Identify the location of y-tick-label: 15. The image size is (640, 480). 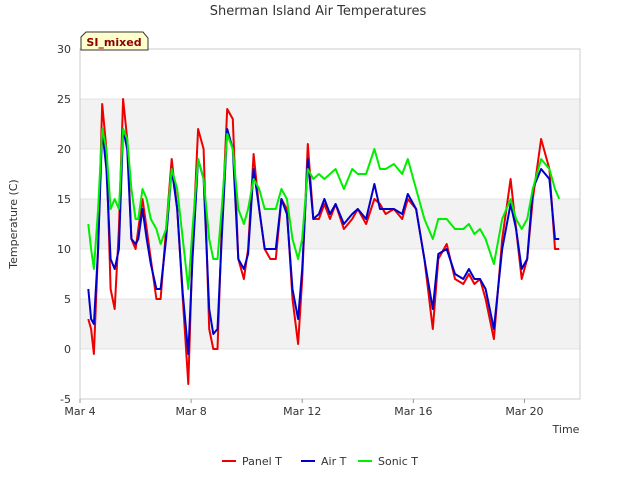
(64, 199).